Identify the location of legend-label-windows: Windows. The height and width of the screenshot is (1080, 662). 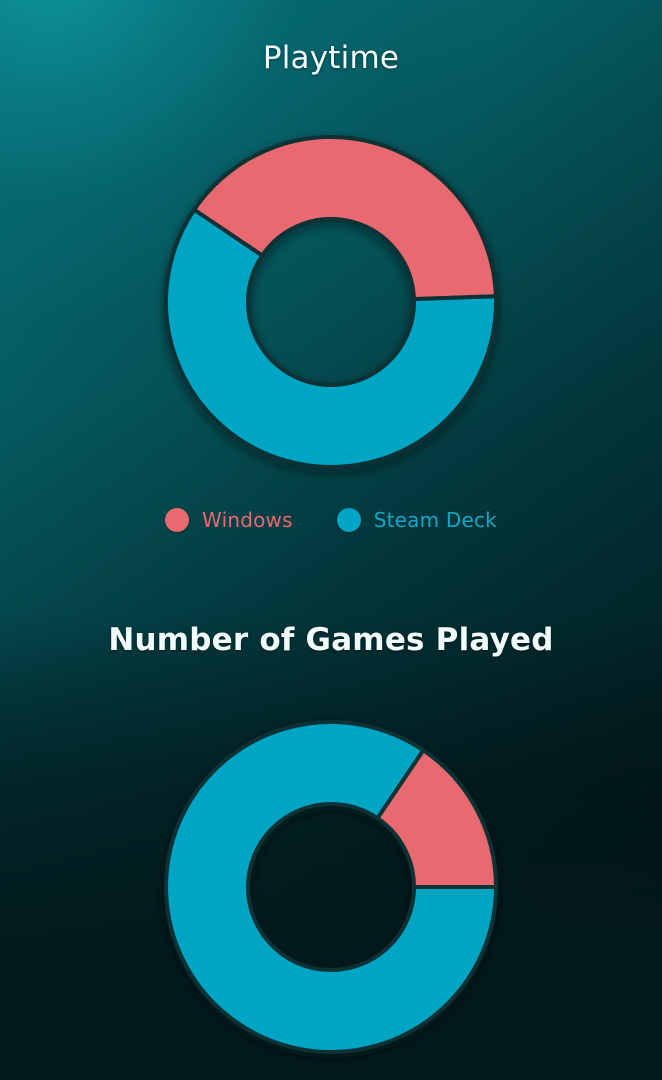
(247, 520).